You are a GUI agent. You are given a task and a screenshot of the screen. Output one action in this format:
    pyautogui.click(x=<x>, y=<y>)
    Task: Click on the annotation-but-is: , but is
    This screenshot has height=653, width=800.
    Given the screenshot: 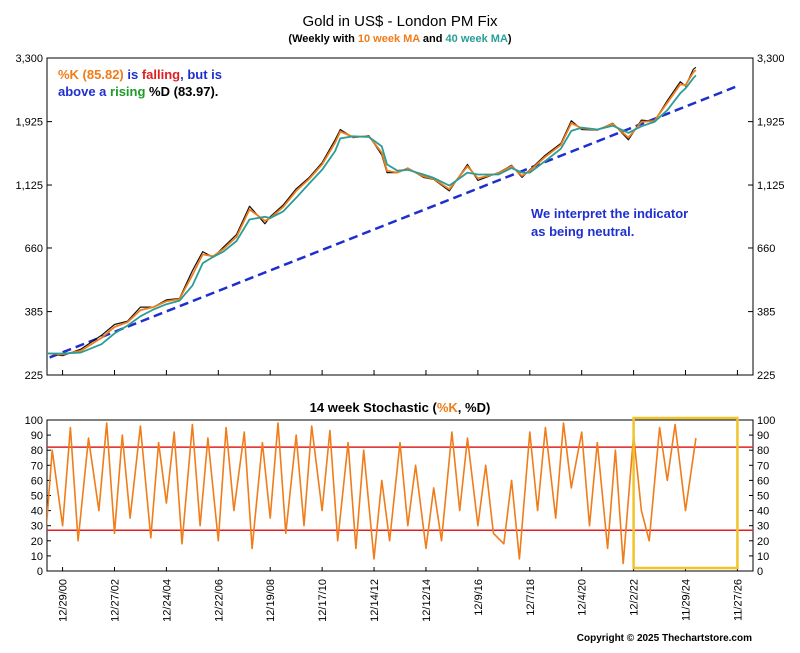 What is the action you would take?
    pyautogui.click(x=201, y=74)
    